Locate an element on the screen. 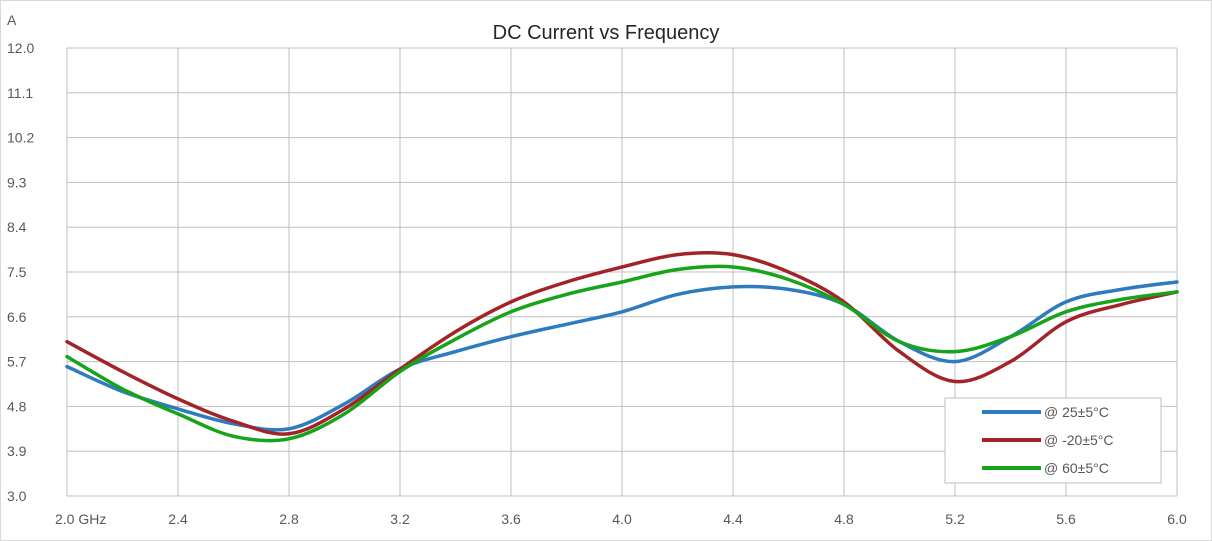 The image size is (1212, 541). legend-label-1: @ -20±5°C is located at coordinates (1079, 440).